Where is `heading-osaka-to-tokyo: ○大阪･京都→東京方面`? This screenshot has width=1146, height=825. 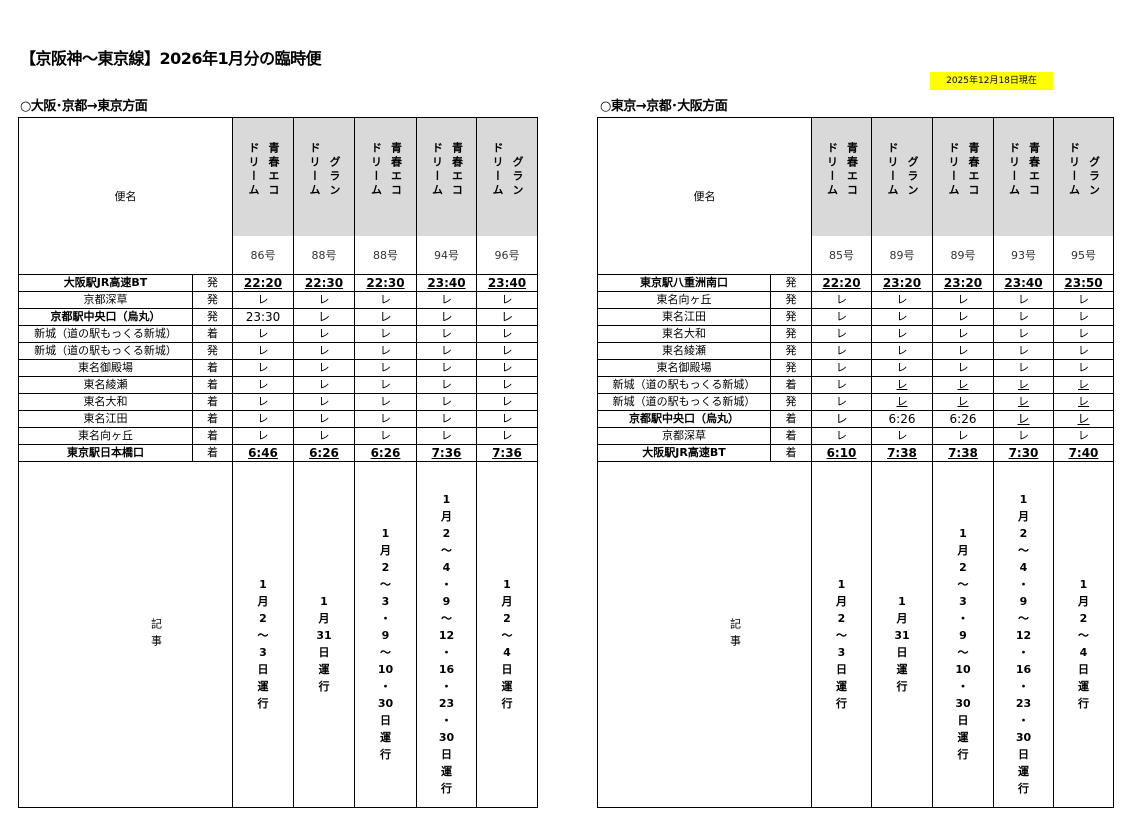
heading-osaka-to-tokyo: ○大阪･京都→東京方面 is located at coordinates (84, 106).